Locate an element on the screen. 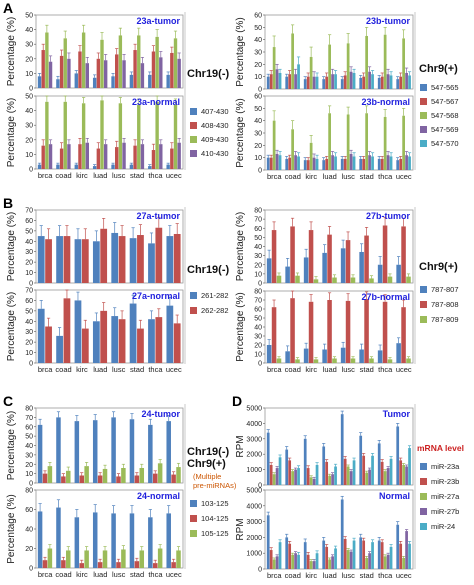  chart-title: 24-normal is located at coordinates (158, 496).